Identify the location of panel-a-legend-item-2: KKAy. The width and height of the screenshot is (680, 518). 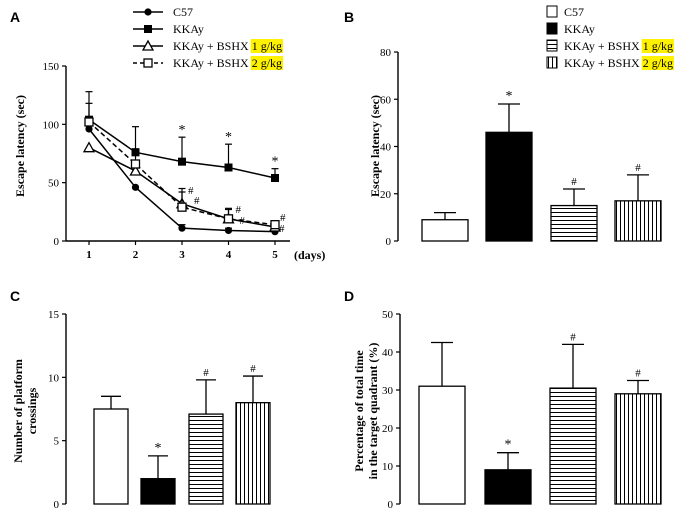
(168, 29).